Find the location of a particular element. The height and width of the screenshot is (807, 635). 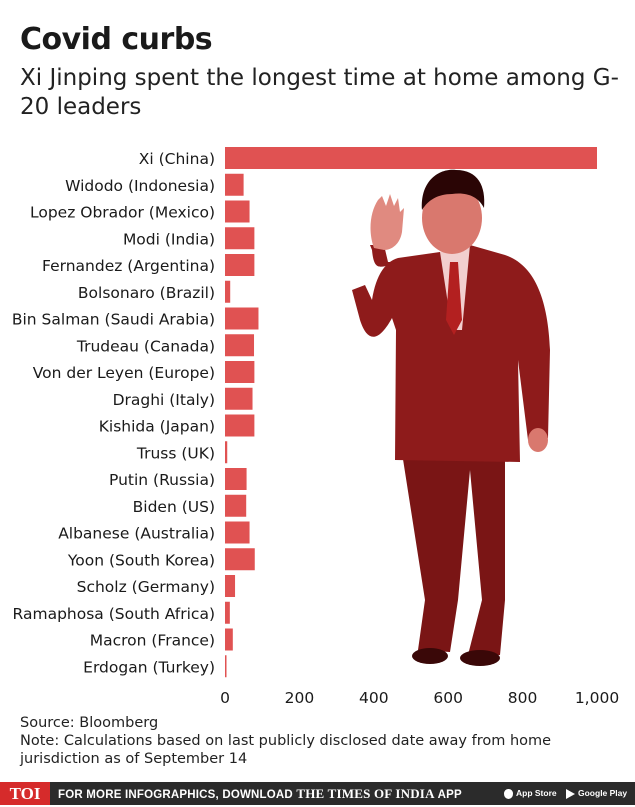

category-label: Truss (UK) is located at coordinates (175, 453).